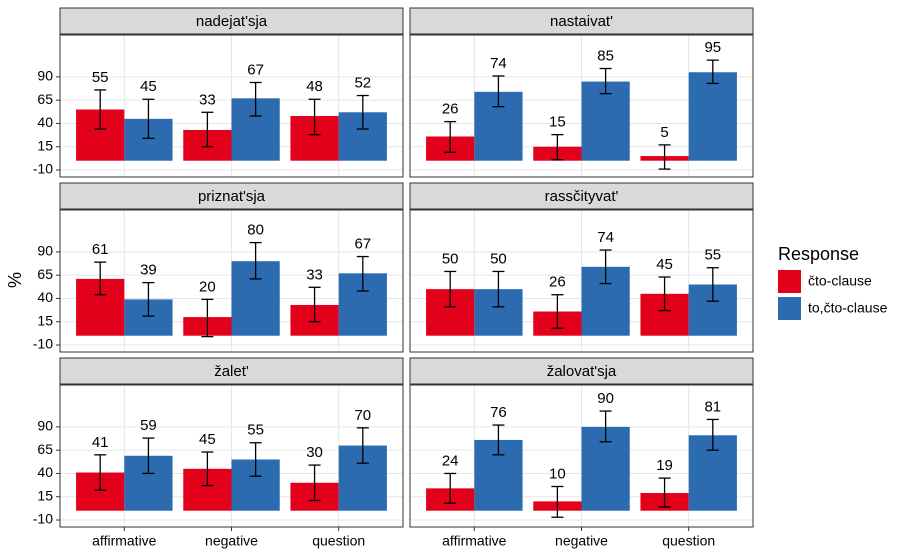 The width and height of the screenshot is (902, 551). What do you see at coordinates (605, 55) in the screenshot?
I see `value-label: 85` at bounding box center [605, 55].